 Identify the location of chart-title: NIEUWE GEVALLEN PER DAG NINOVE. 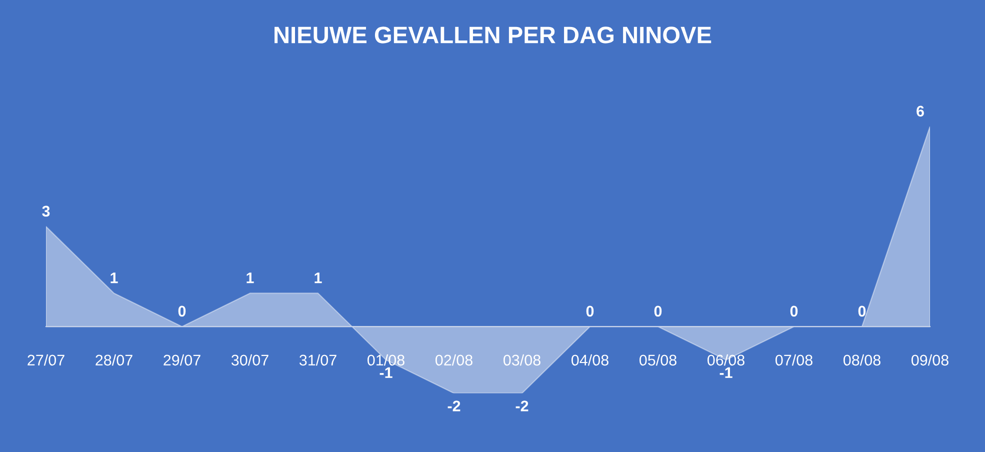
(493, 35).